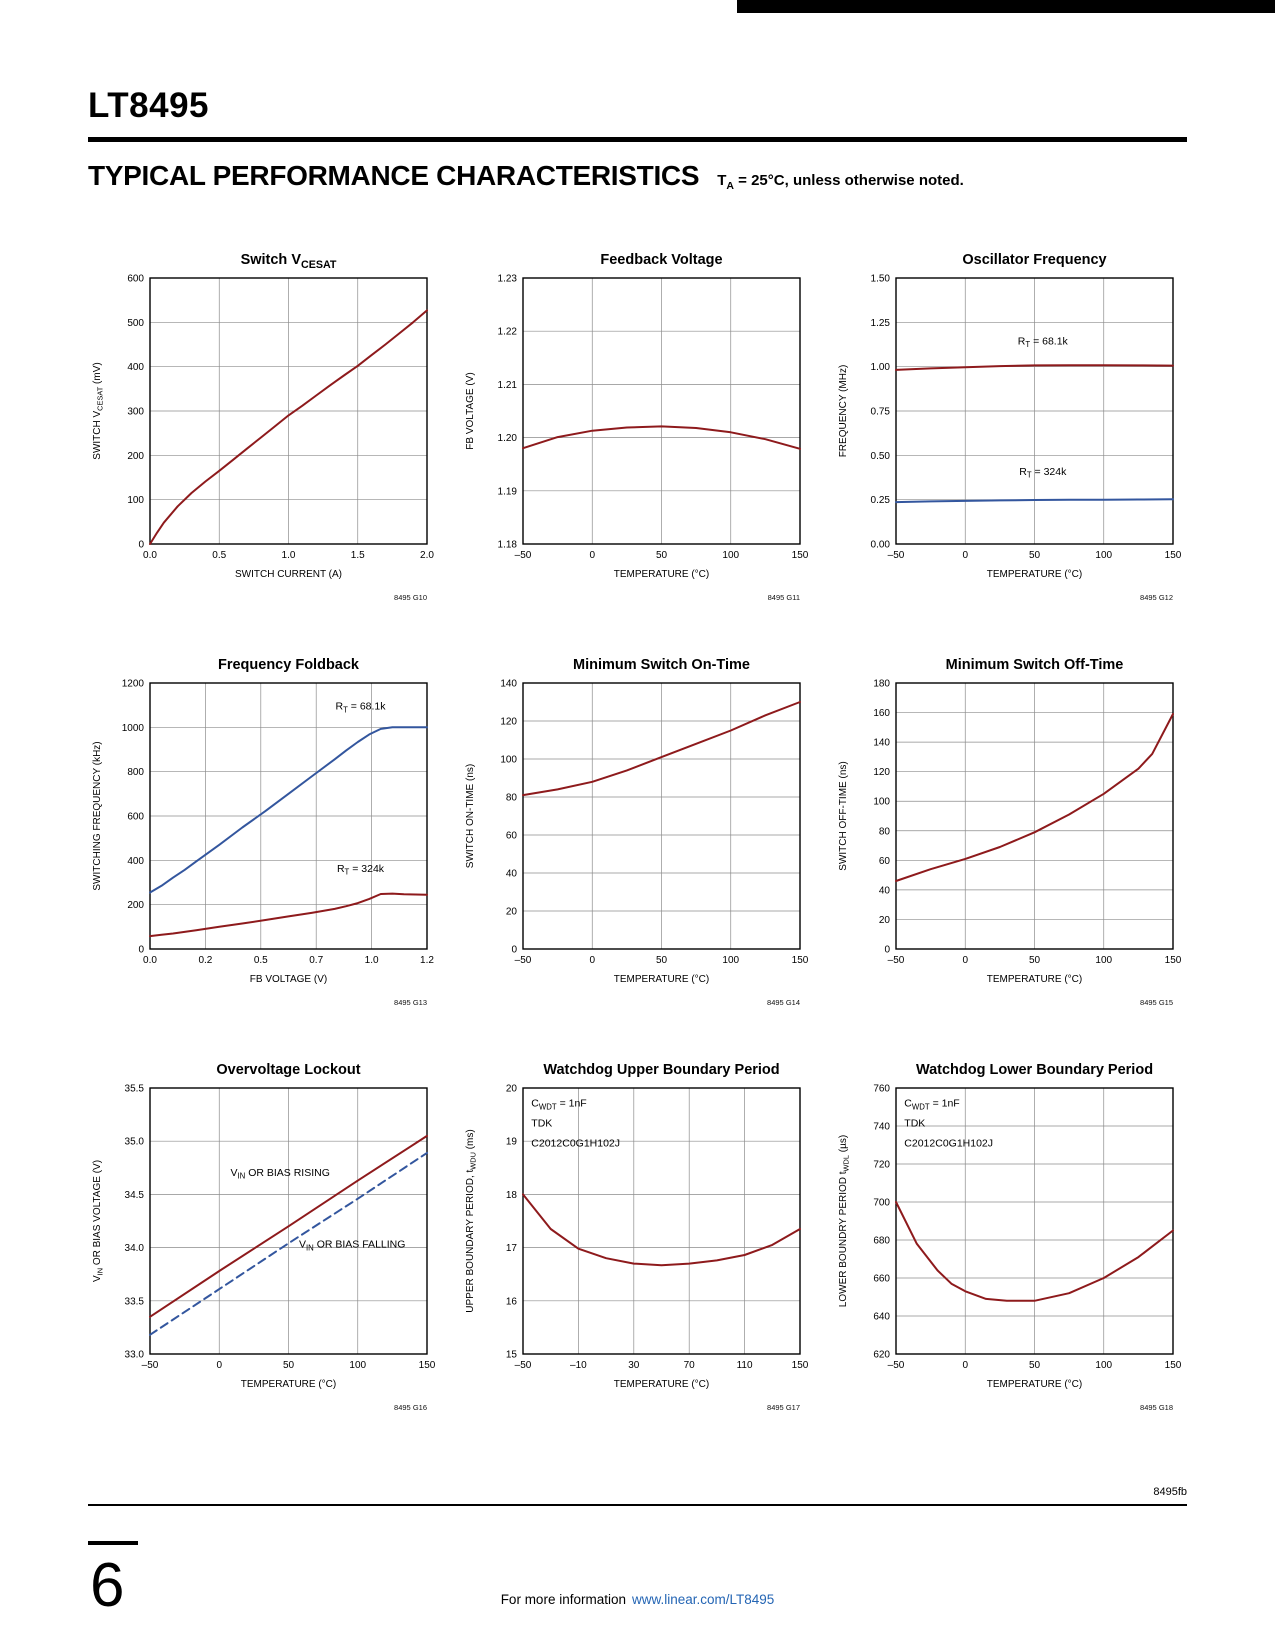 The height and width of the screenshot is (1650, 1275). Describe the element at coordinates (881, 1317) in the screenshot. I see `y-tick-label: 640` at that location.